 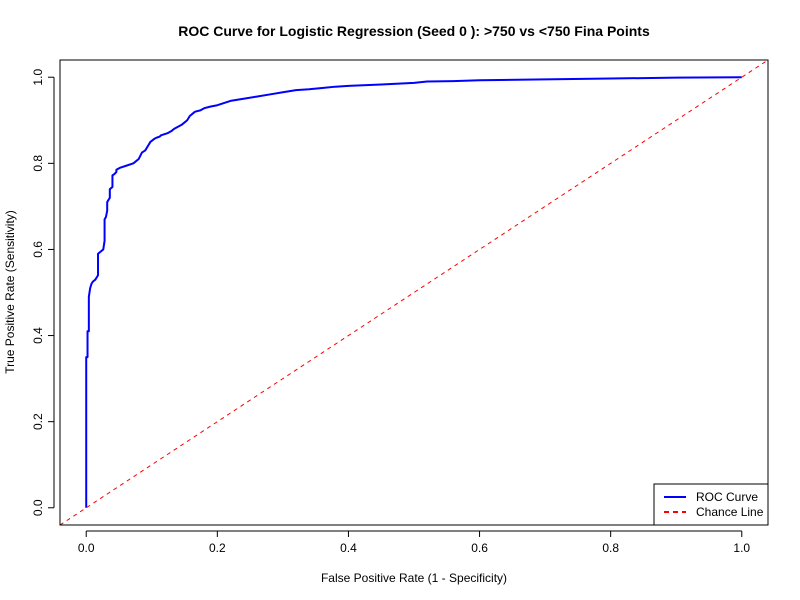 I want to click on x-tick-label: 0.8, so click(x=610, y=548).